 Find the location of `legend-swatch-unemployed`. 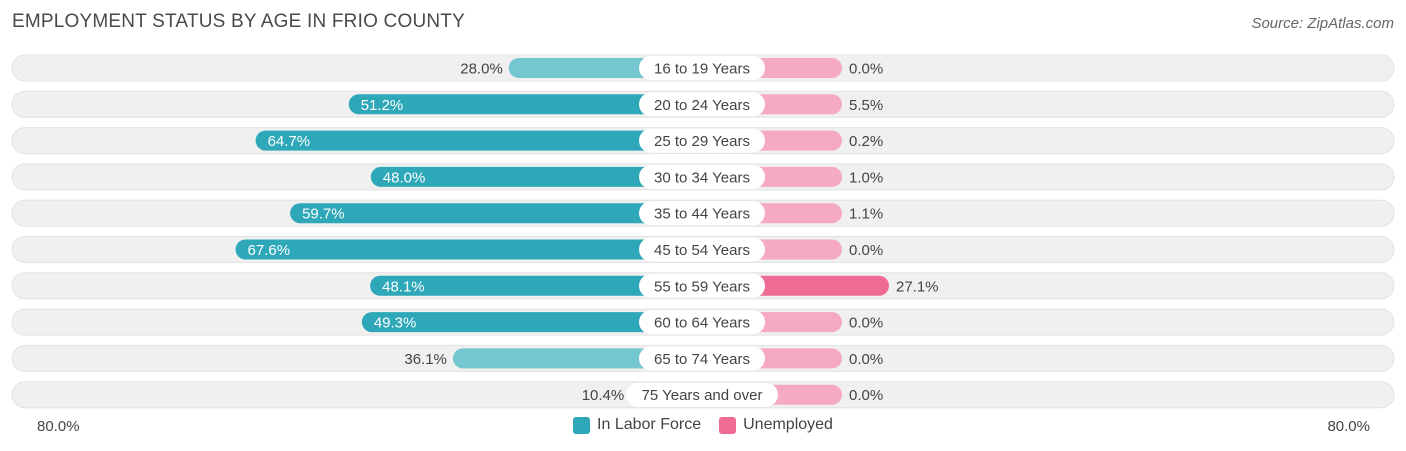

legend-swatch-unemployed is located at coordinates (728, 425).